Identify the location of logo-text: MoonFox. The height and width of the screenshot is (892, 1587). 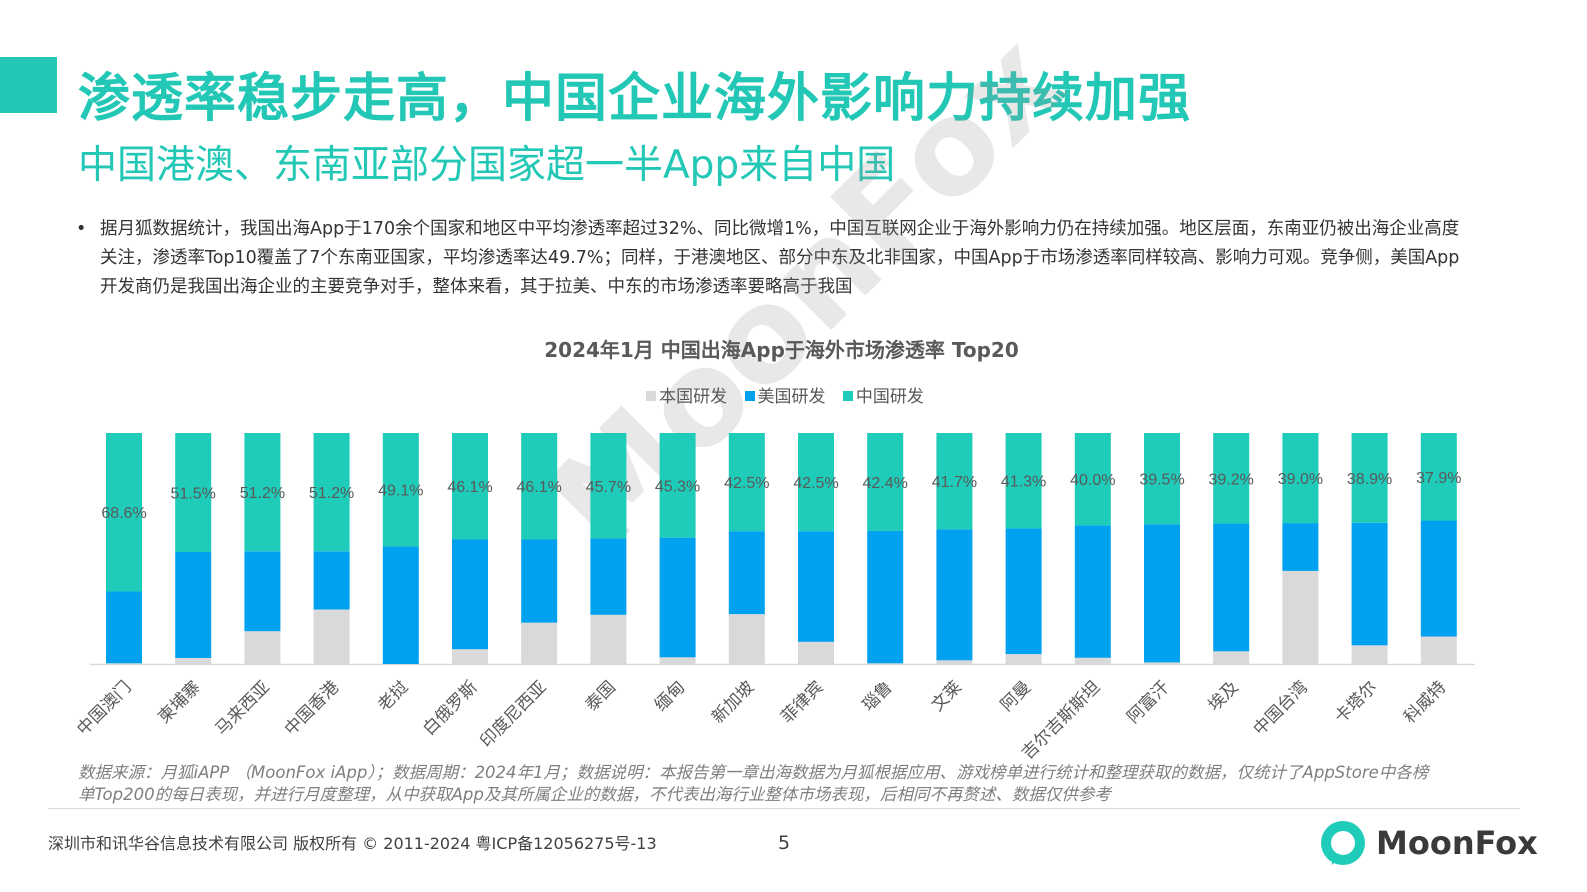
(1457, 843).